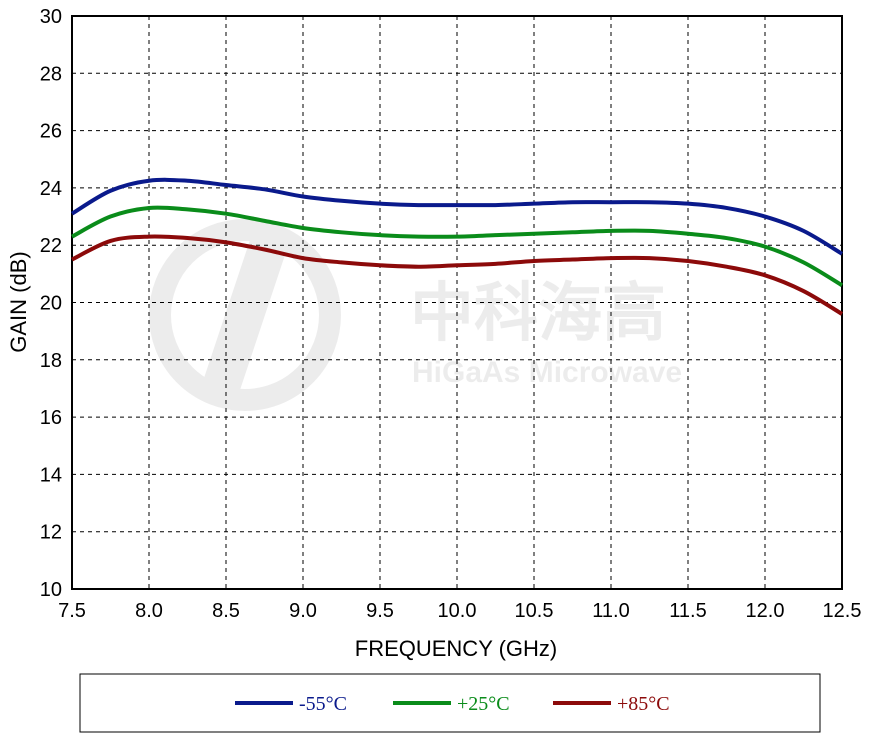 The width and height of the screenshot is (875, 739). What do you see at coordinates (765, 611) in the screenshot?
I see `x-tick-label: 12.0` at bounding box center [765, 611].